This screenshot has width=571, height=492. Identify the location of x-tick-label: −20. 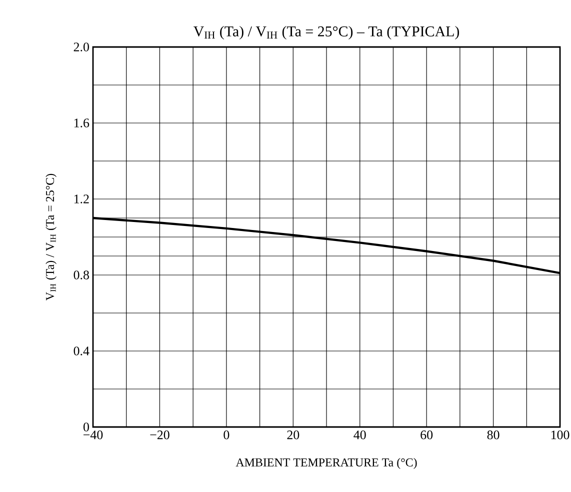
(160, 435).